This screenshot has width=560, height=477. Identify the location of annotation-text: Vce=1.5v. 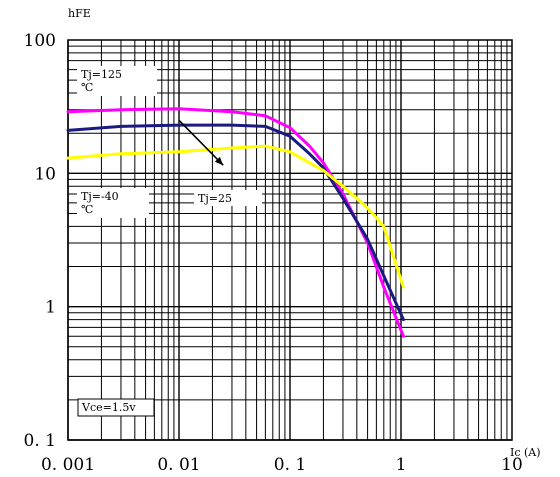
(108, 407).